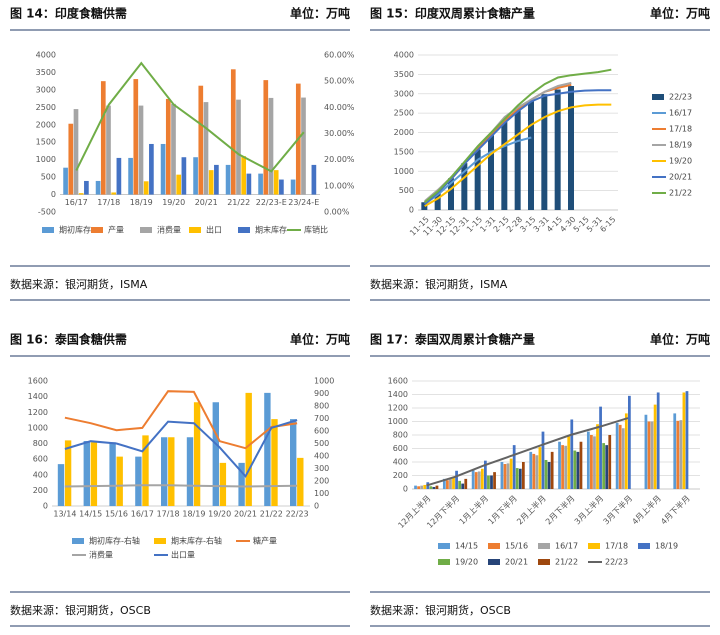 This screenshot has height=635, width=720. I want to click on x-tick-label: 17/18, so click(108, 202).